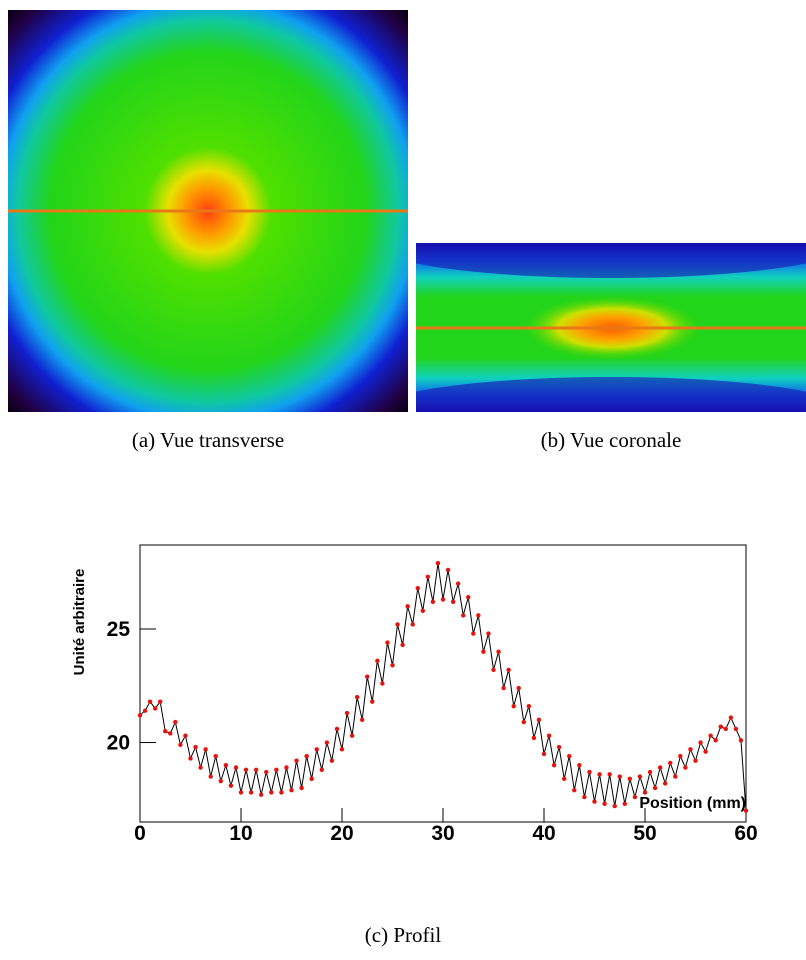 Image resolution: width=806 pixels, height=960 pixels. I want to click on x-tick-label: 0, so click(140, 833).